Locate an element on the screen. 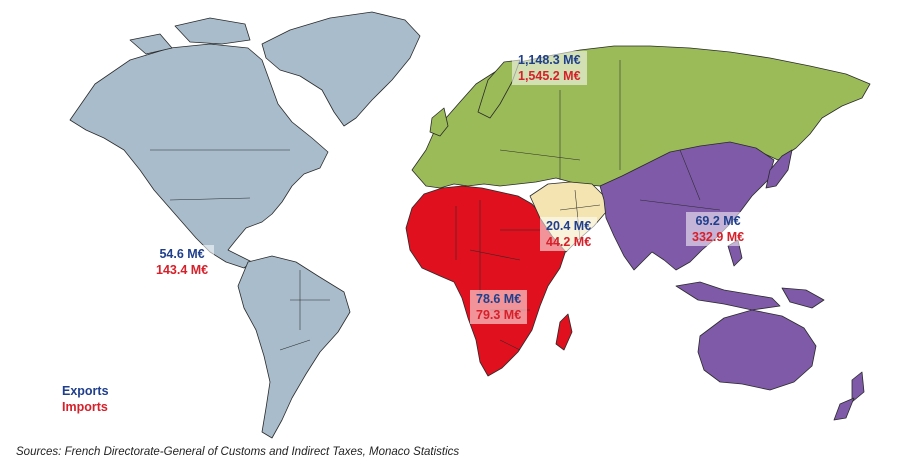 The width and height of the screenshot is (900, 469). new-guinea is located at coordinates (803, 298).